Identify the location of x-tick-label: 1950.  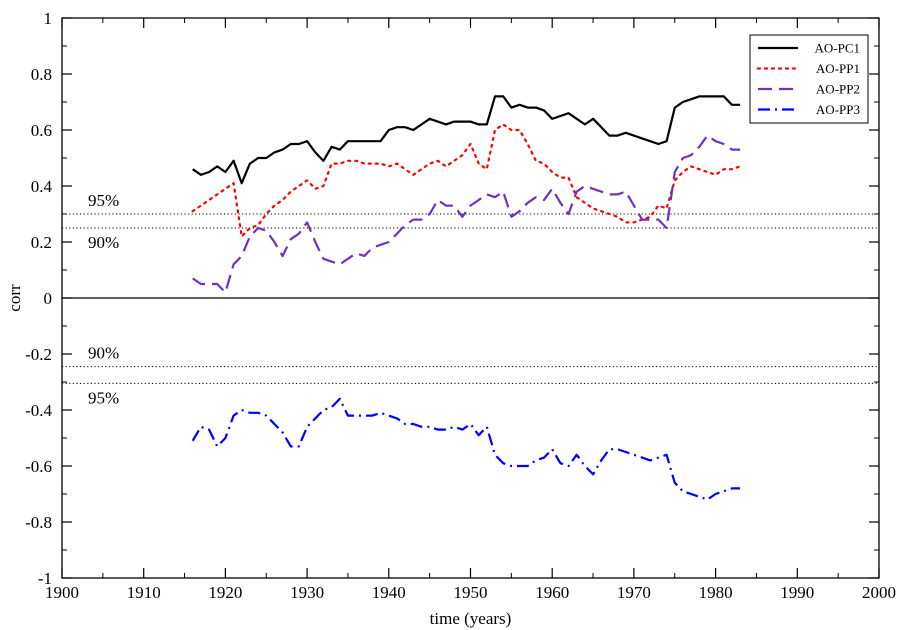
(471, 592).